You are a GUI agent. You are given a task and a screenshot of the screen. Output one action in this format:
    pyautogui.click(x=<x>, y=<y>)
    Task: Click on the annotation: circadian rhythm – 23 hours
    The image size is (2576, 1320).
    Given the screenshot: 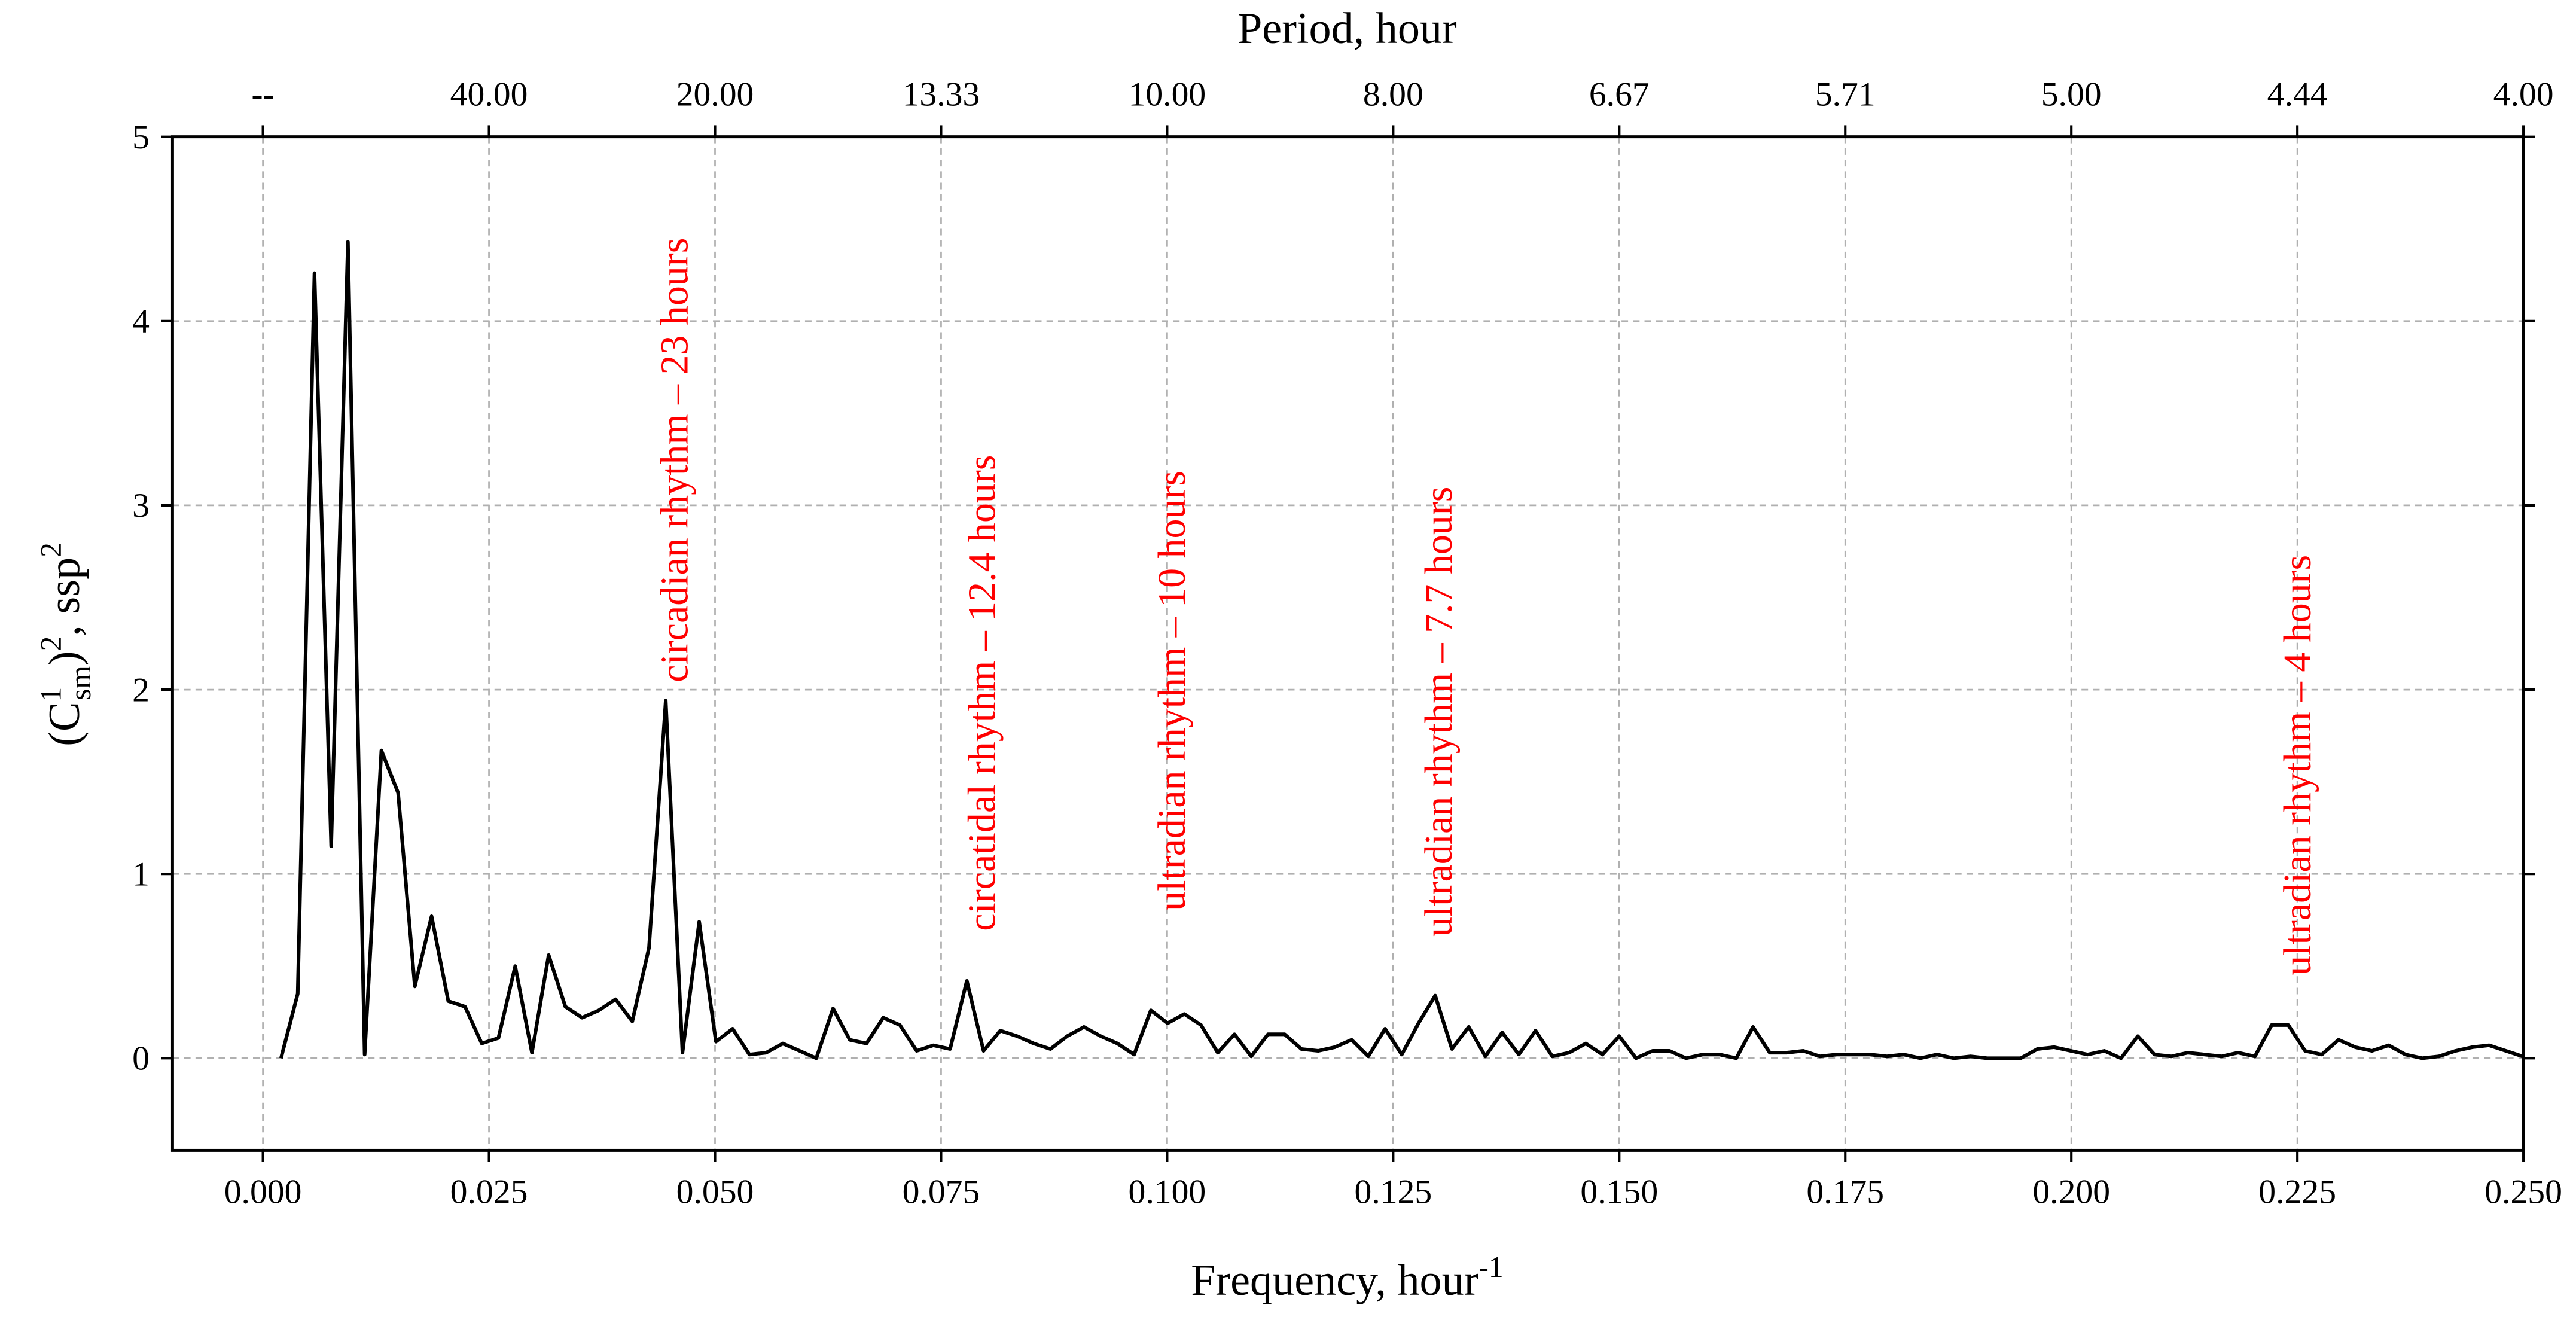 What is the action you would take?
    pyautogui.click(x=675, y=460)
    